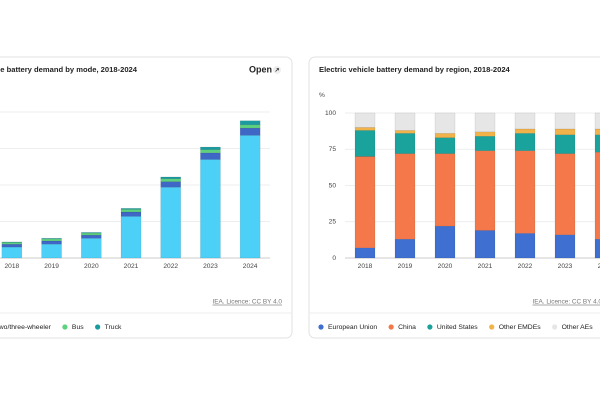 This screenshot has height=400, width=600. I want to click on legend-label: Truck, so click(113, 327).